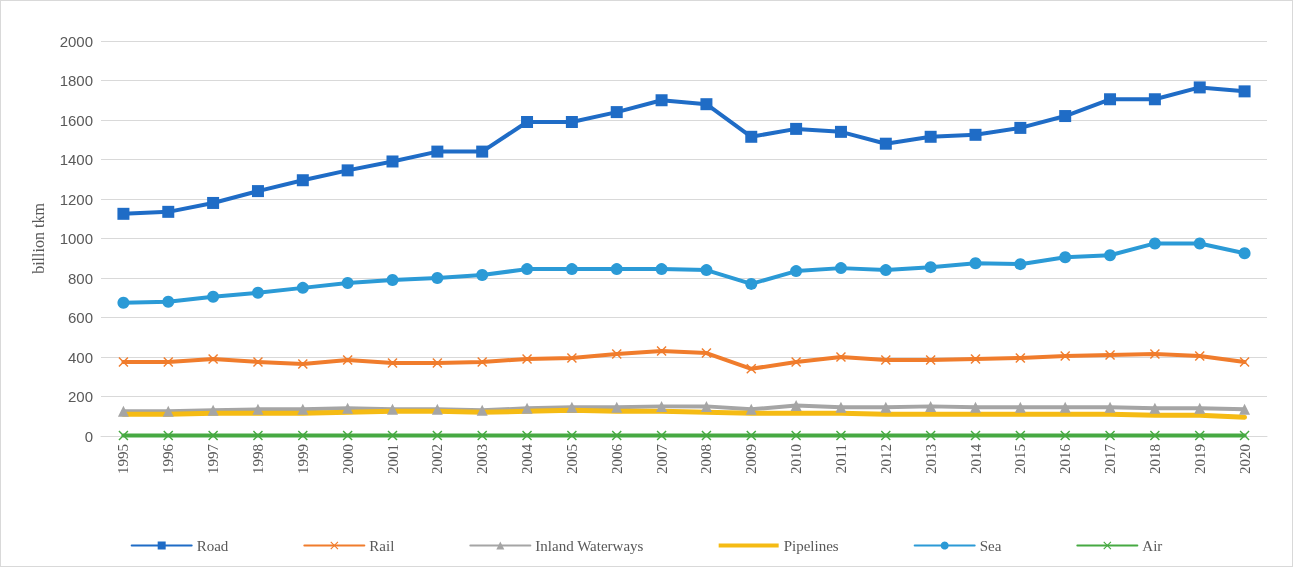 The image size is (1293, 567). Describe the element at coordinates (527, 458) in the screenshot. I see `x-tick-label: 2004` at that location.